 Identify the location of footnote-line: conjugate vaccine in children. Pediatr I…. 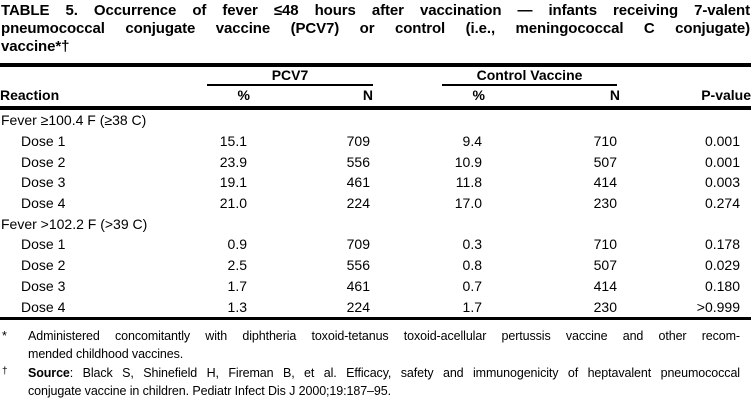
(209, 391).